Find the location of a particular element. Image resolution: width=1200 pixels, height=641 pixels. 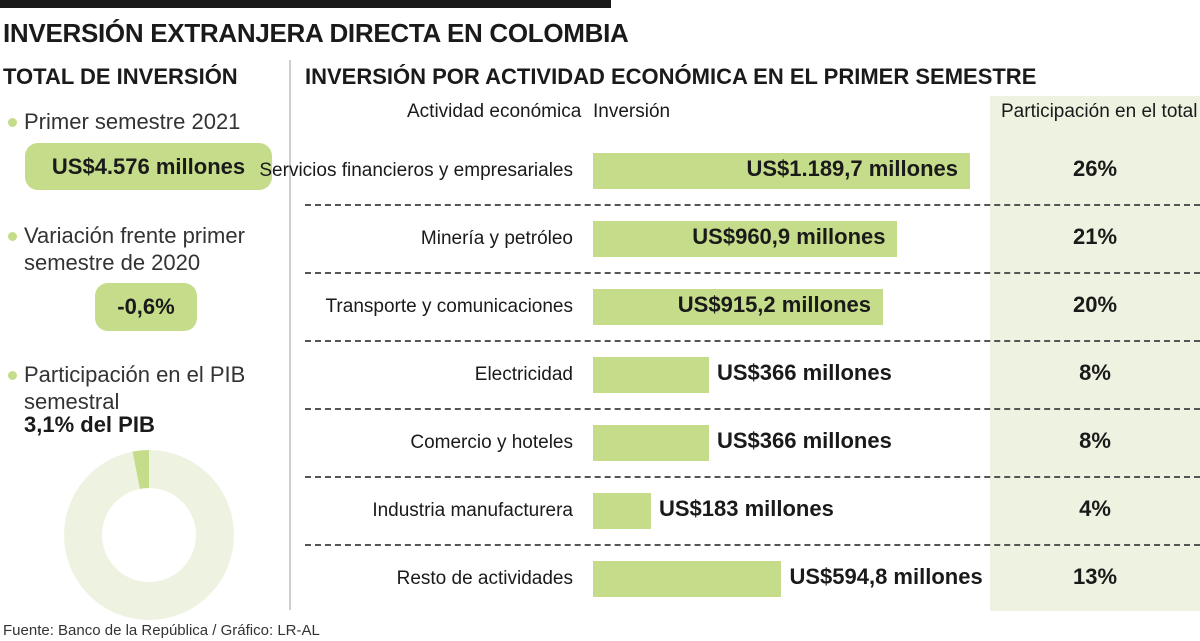

donut-pib-share-arc is located at coordinates (141, 469).